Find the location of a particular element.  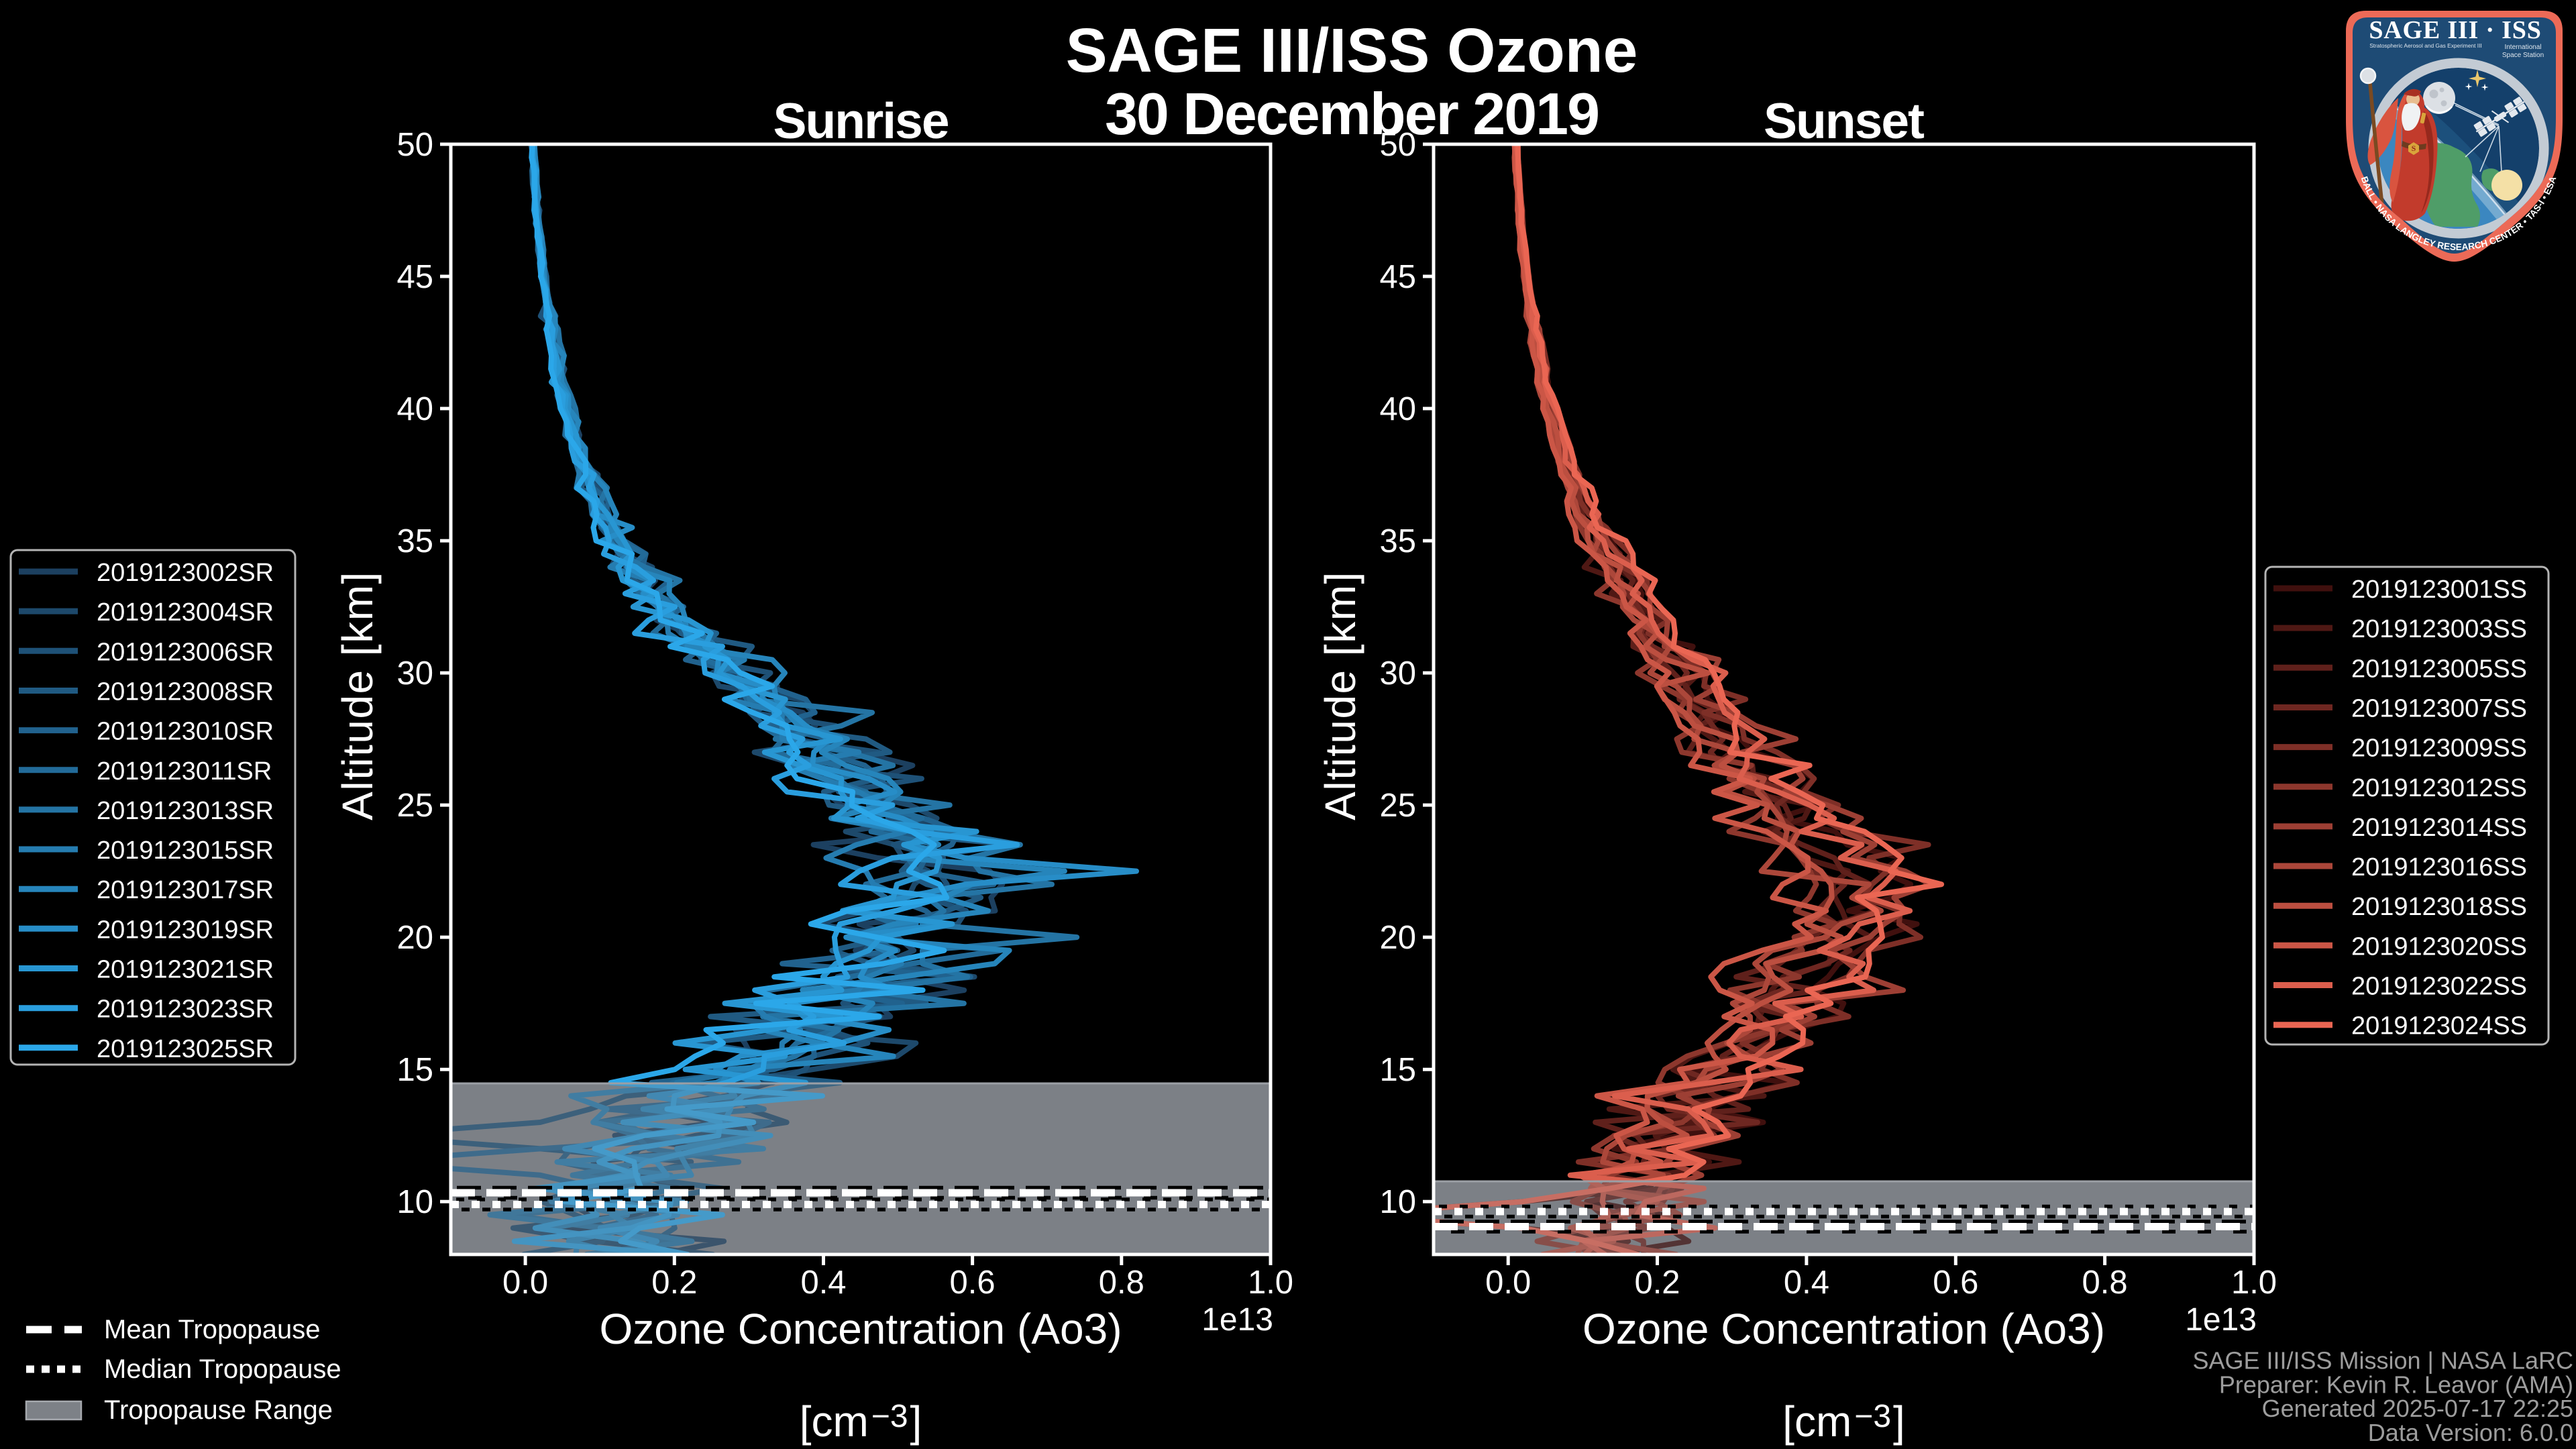

svg-text: 2019123008SR is located at coordinates (185, 692).